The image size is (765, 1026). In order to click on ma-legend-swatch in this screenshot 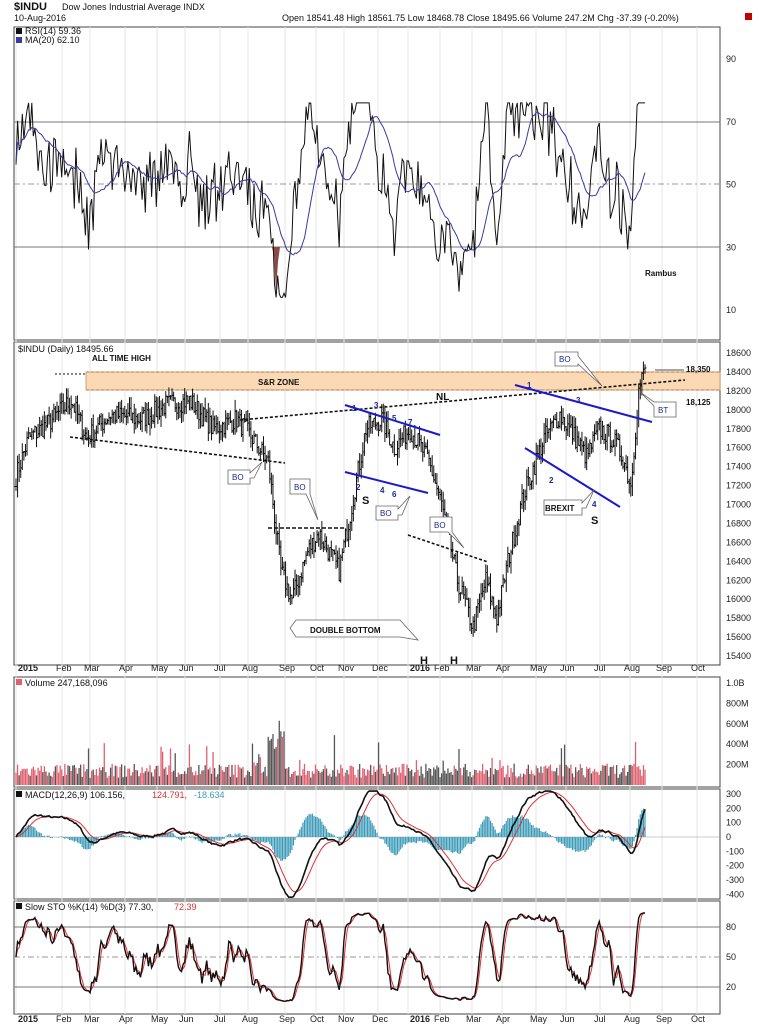, I will do `click(19, 40)`.